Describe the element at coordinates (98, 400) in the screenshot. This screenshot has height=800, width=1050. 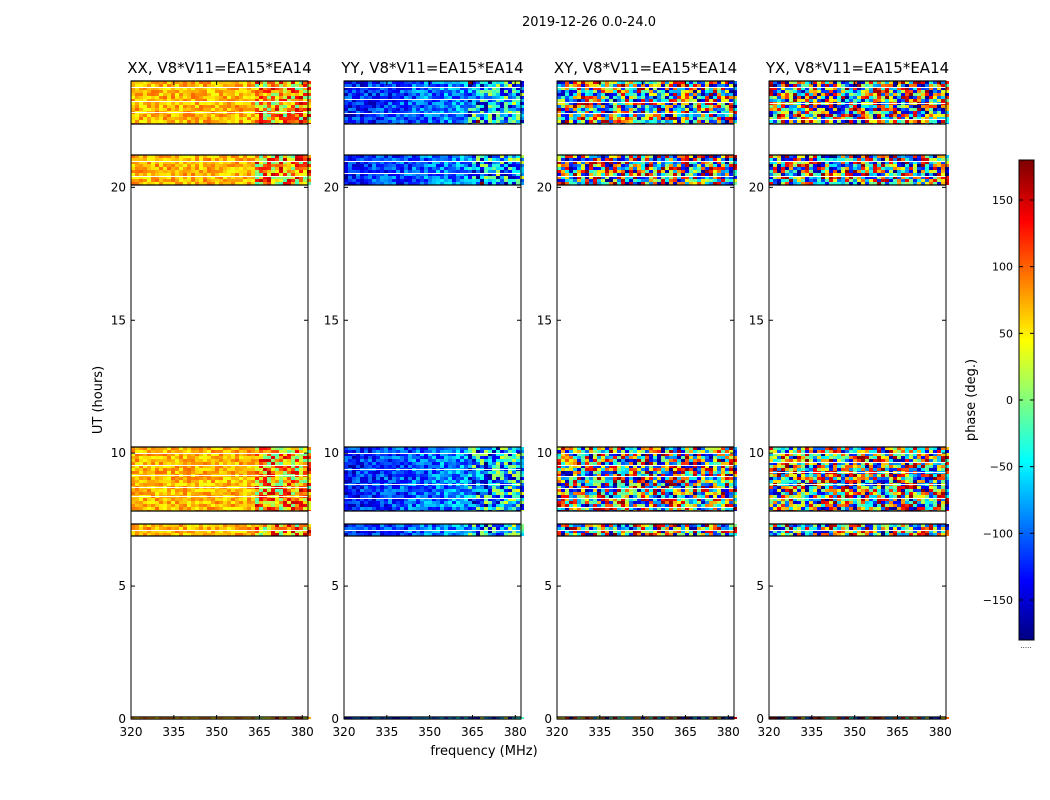
I see `y-axis-label: UT (hours)` at that location.